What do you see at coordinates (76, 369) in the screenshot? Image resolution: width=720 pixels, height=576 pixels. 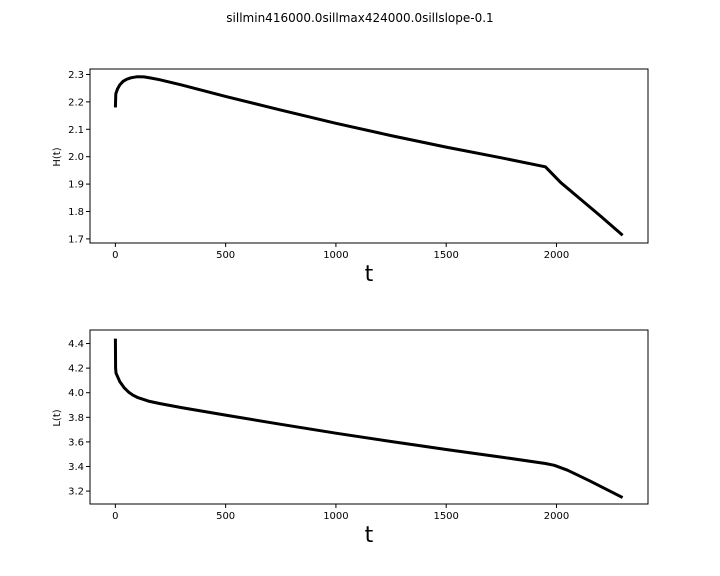 I see `l-y-tick-label: 4.2` at bounding box center [76, 369].